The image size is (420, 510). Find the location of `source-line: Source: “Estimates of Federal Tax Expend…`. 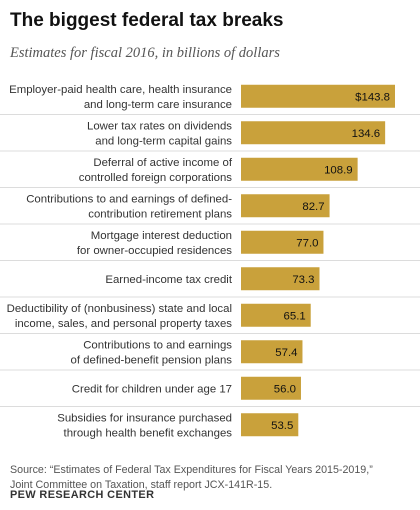

source-line: Source: “Estimates of Federal Tax Expend… is located at coordinates (191, 470).